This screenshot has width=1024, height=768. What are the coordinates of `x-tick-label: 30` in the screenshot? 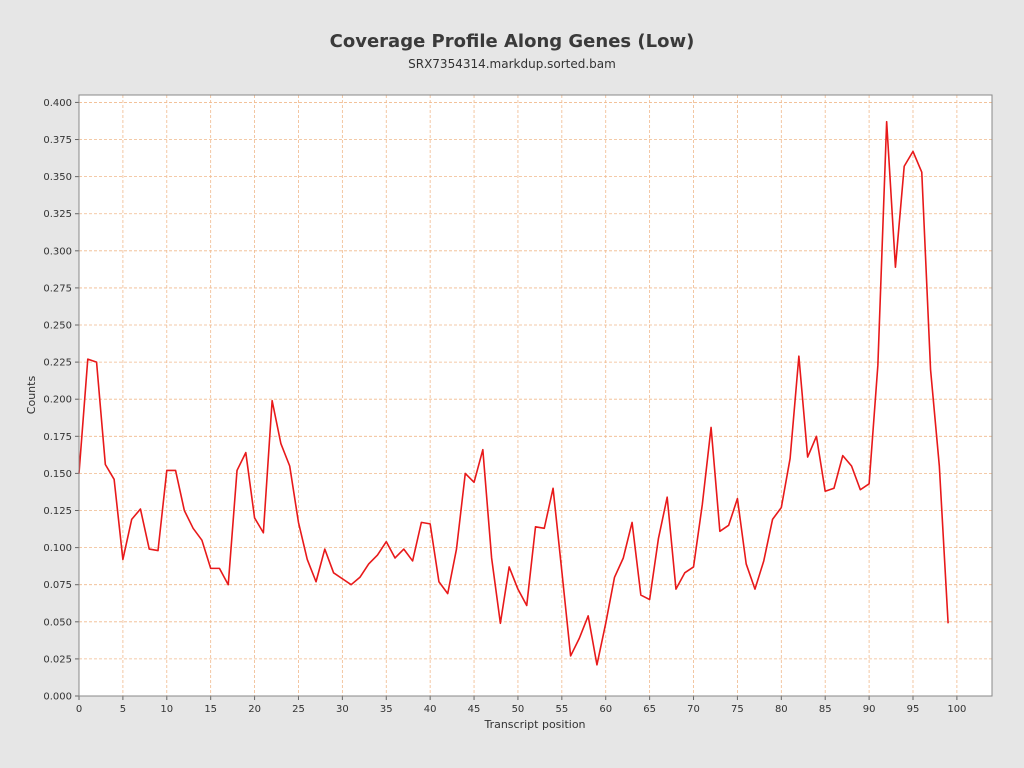 It's located at (342, 709).